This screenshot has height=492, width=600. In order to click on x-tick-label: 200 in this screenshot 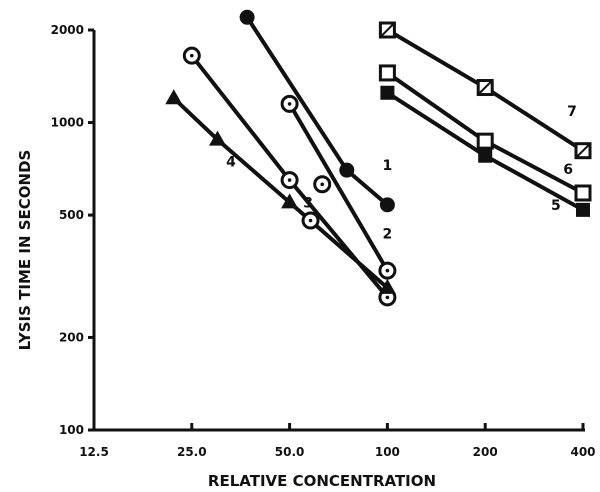, I will do `click(485, 452)`.